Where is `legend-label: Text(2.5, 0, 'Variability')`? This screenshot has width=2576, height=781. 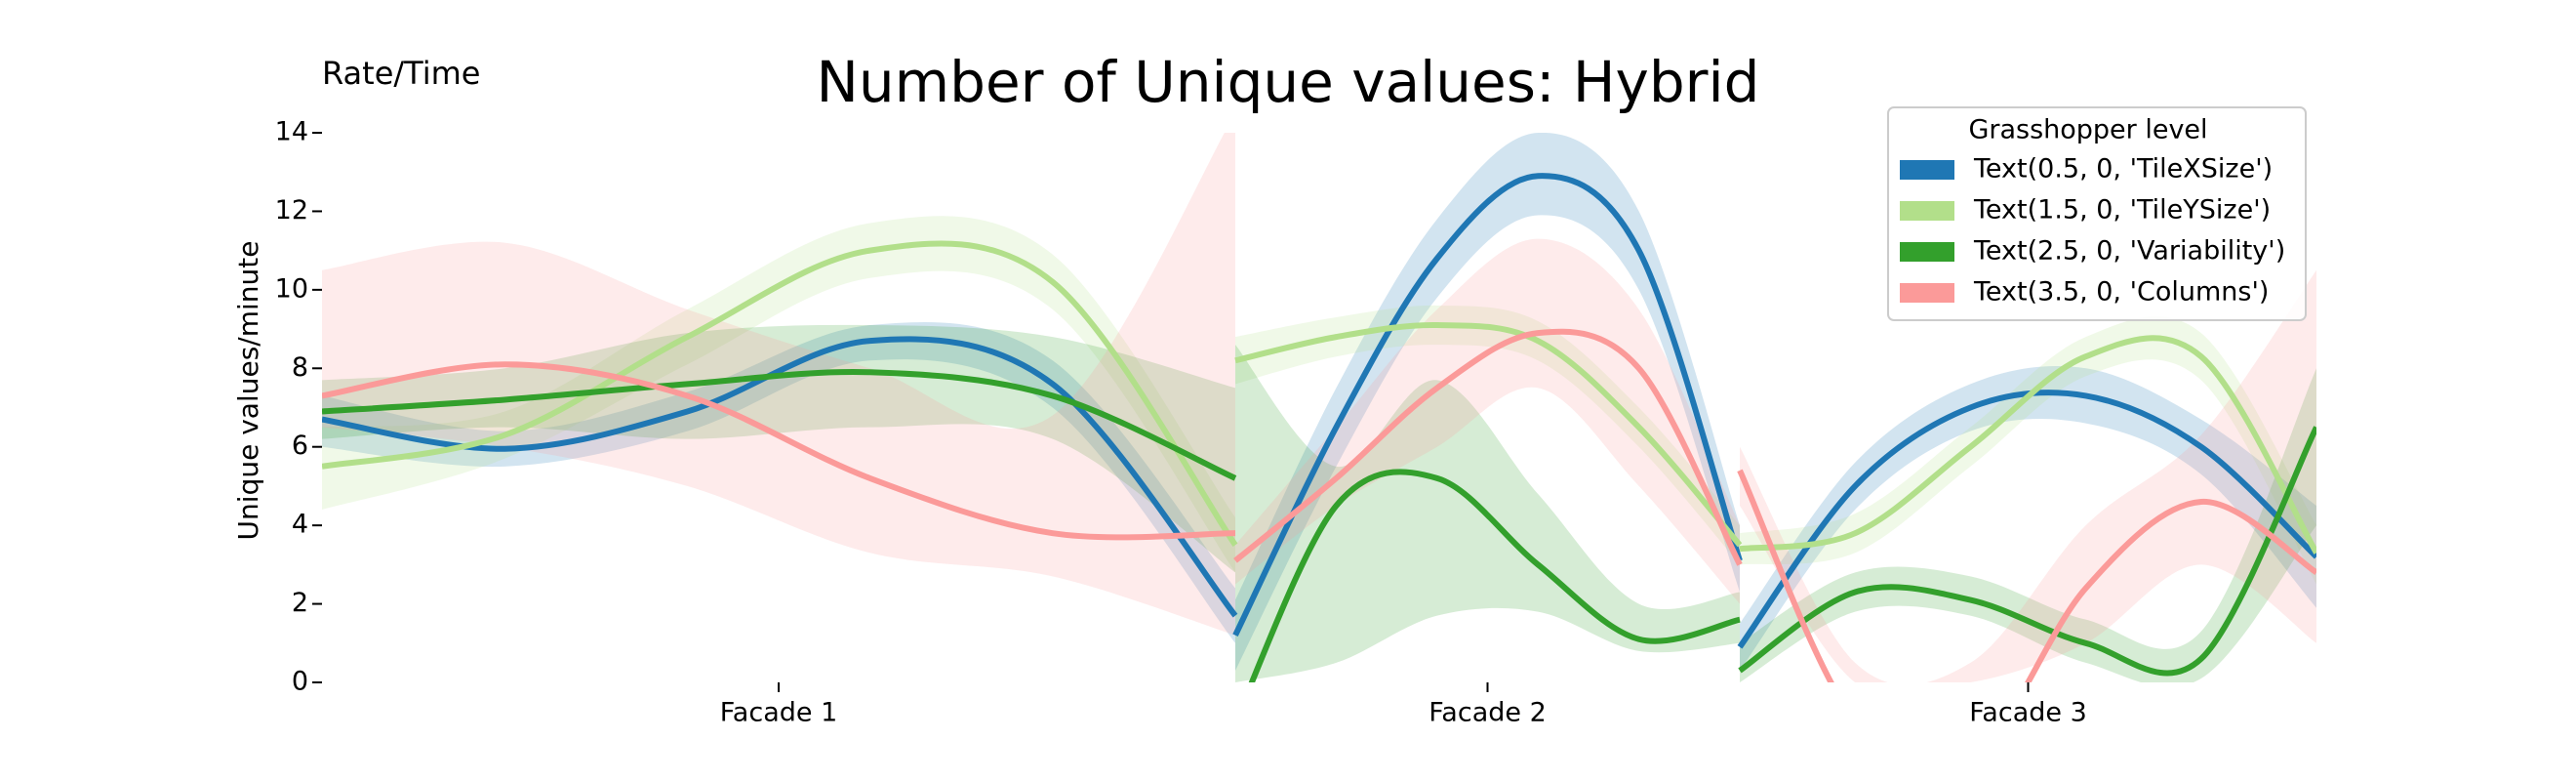
legend-label: Text(2.5, 0, 'Variability') is located at coordinates (2129, 251).